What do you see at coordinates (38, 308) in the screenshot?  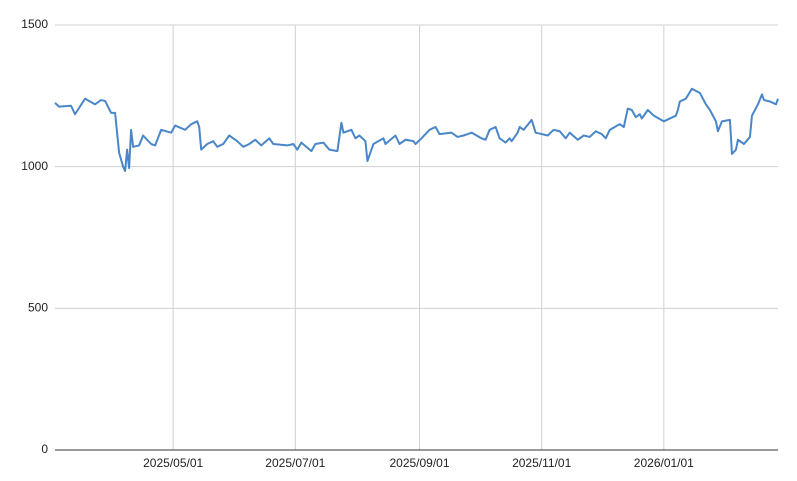 I see `y-tick-label: 500` at bounding box center [38, 308].